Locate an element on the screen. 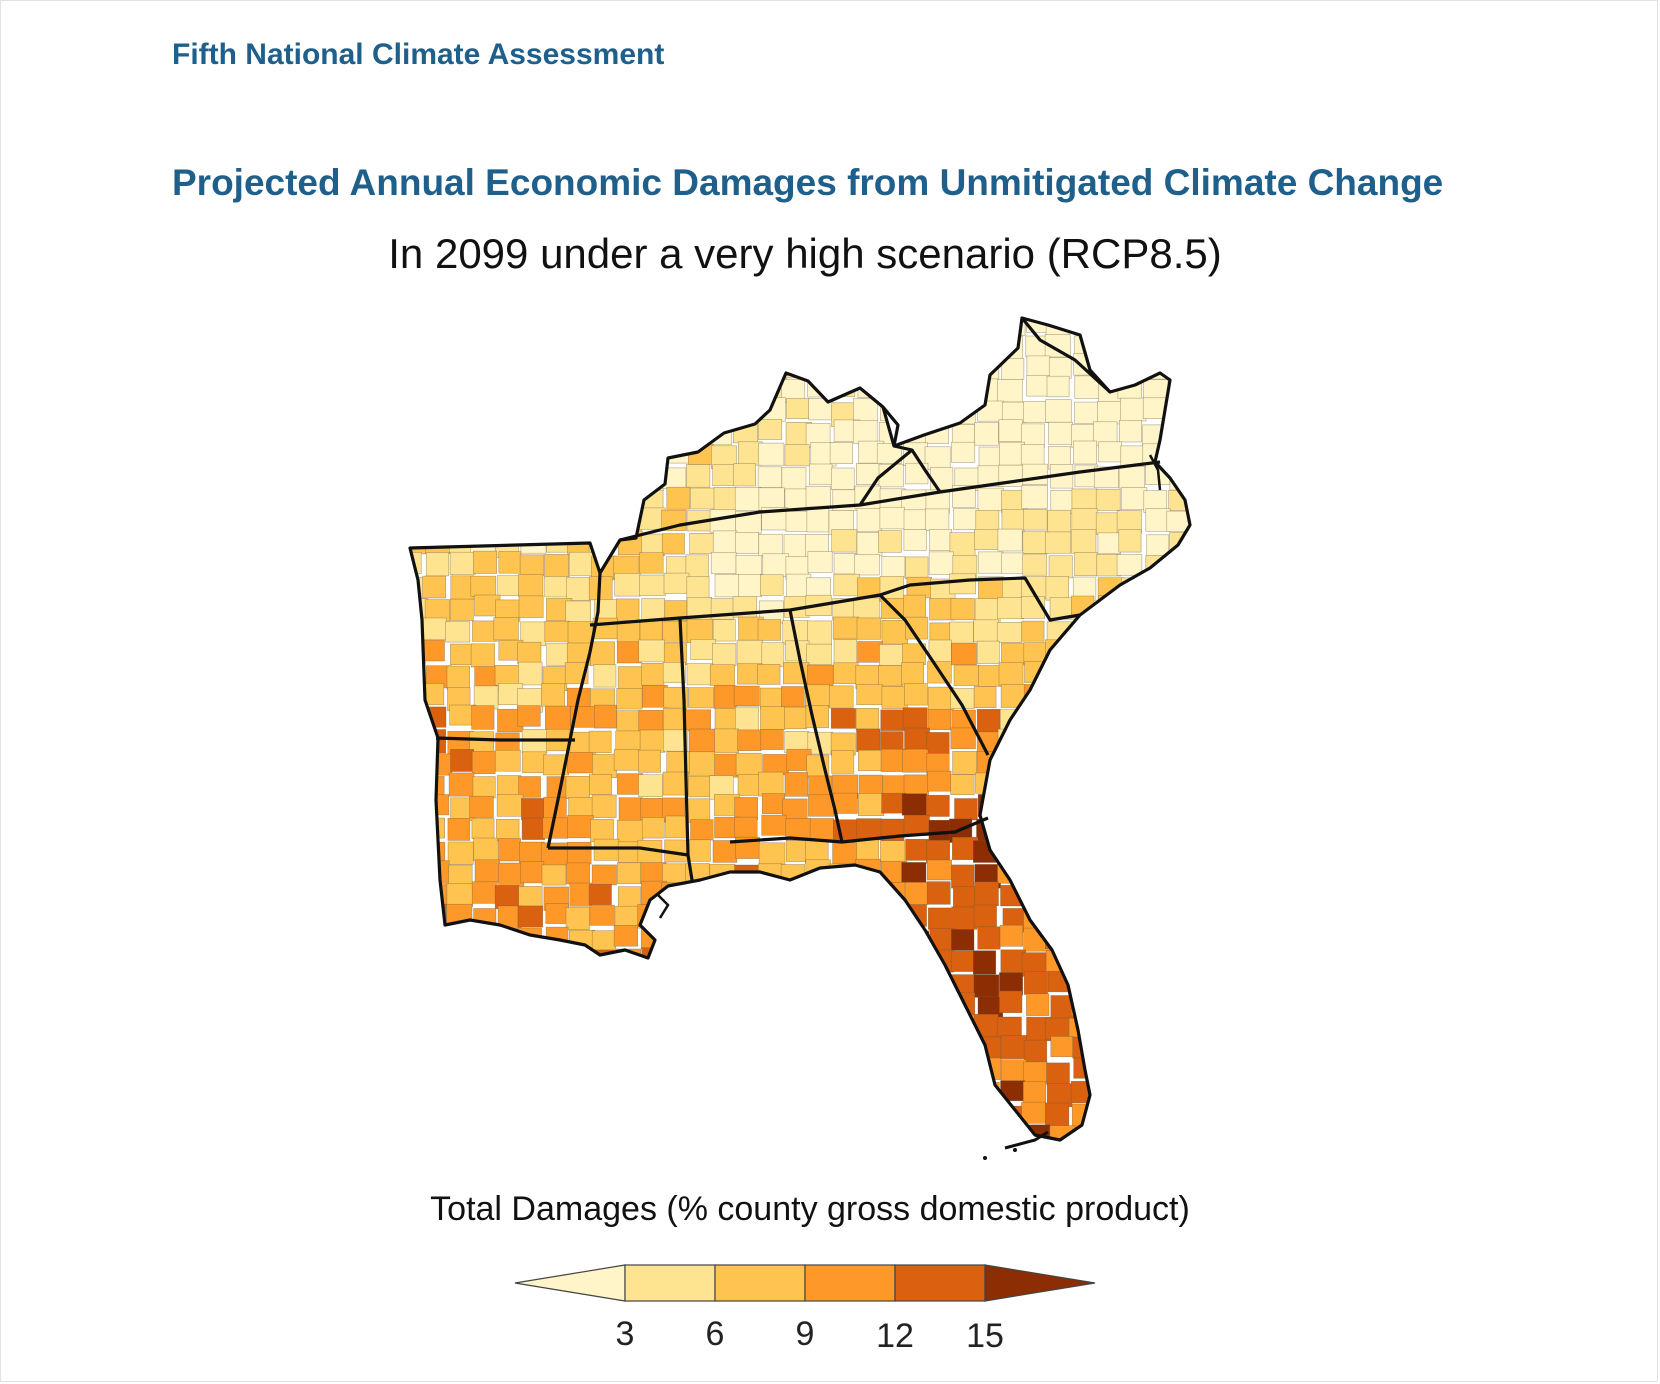 Image resolution: width=1660 pixels, height=1384 pixels. org-label: Fifth National Climate Assessment is located at coordinates (418, 54).